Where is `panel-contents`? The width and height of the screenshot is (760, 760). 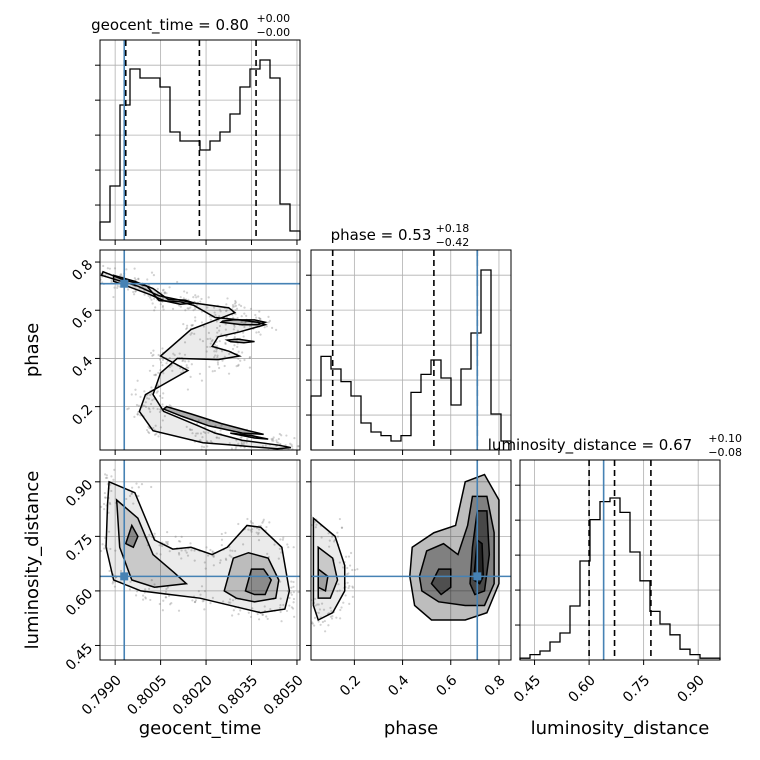 panel-contents is located at coordinates (196, 351).